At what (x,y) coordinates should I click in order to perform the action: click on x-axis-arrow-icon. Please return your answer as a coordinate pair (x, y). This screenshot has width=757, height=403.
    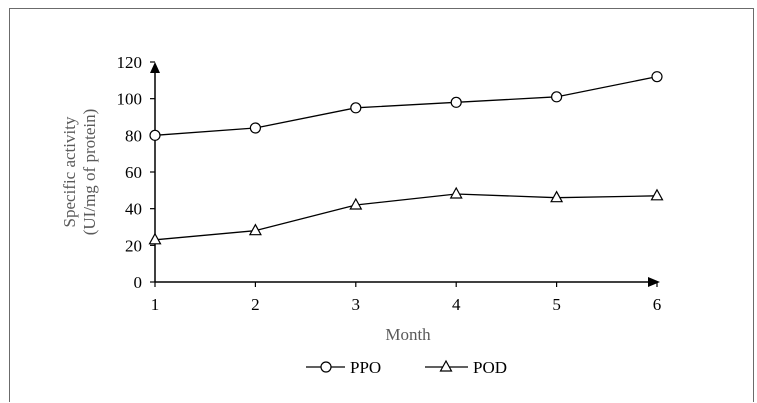
    Looking at the image, I should click on (654, 282).